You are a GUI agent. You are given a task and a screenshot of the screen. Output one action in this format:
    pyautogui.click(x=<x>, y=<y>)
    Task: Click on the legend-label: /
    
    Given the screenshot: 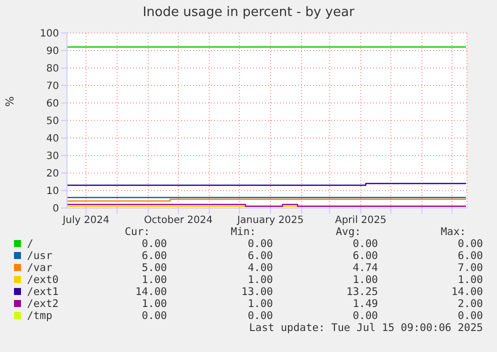 What is the action you would take?
    pyautogui.click(x=30, y=244)
    